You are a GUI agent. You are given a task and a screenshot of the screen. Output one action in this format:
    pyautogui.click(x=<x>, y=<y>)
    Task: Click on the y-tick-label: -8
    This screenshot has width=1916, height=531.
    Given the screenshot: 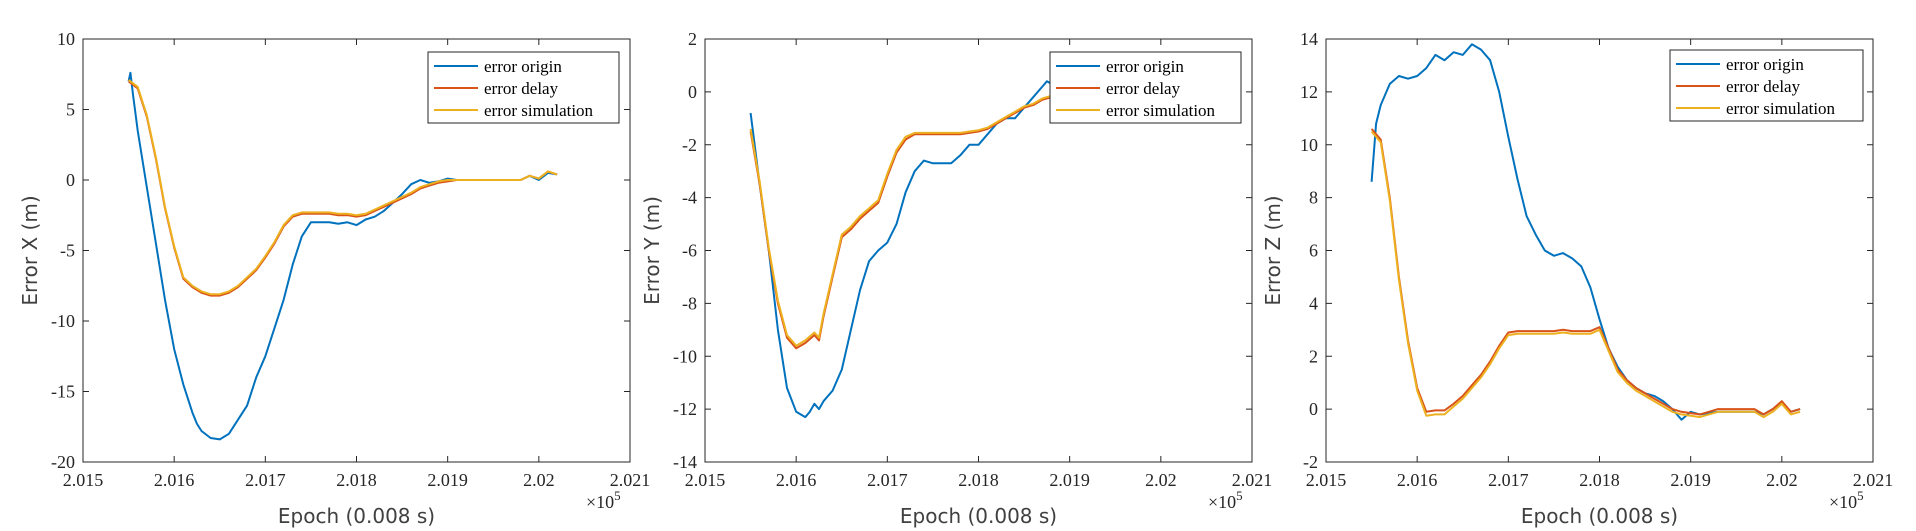 What is the action you would take?
    pyautogui.click(x=689, y=303)
    